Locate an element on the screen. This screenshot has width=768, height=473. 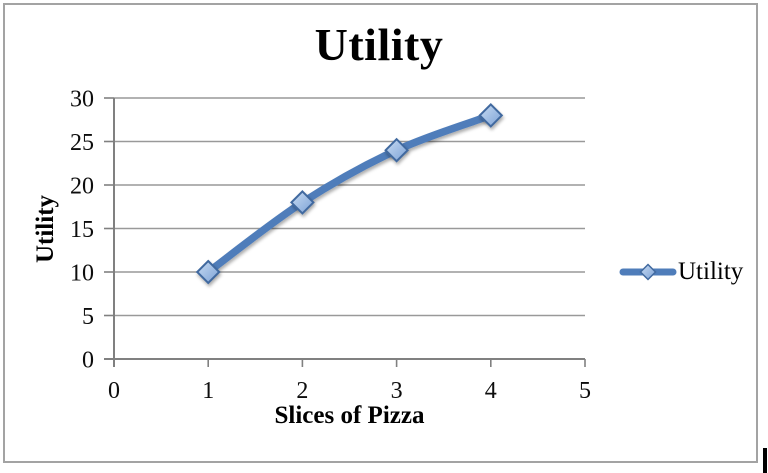
x-tick-label: 0 is located at coordinates (114, 391).